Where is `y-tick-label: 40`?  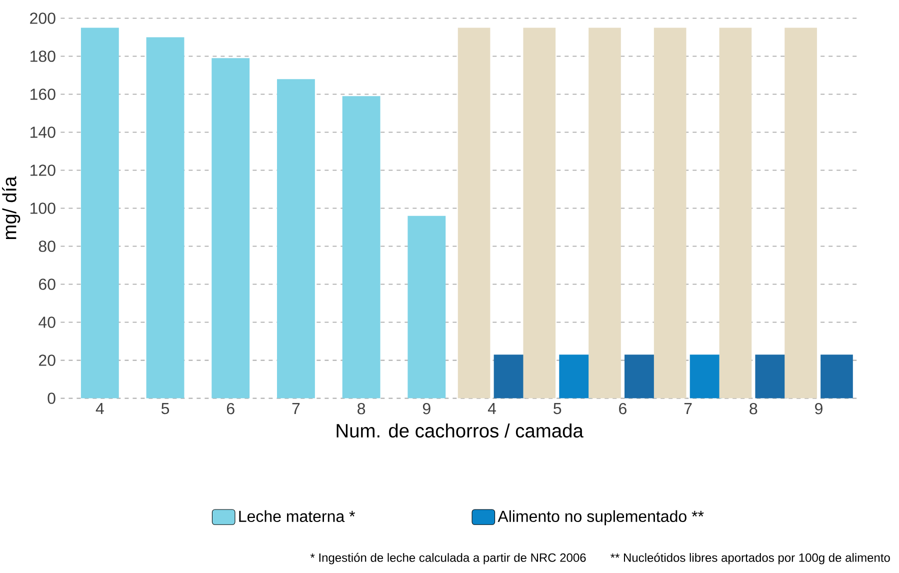
y-tick-label: 40 is located at coordinates (47, 322).